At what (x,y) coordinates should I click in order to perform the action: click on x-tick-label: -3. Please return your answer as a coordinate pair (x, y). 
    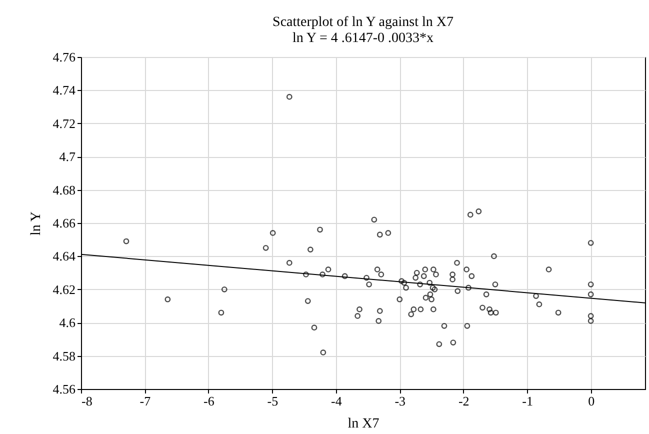
    Looking at the image, I should click on (400, 401).